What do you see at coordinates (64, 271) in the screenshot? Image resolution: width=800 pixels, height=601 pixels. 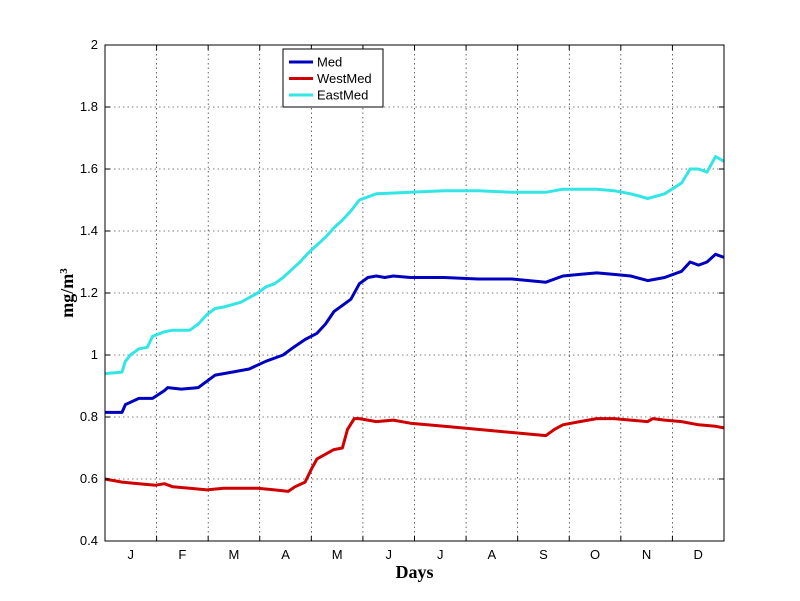 I see `y-axis-title-superscript: 3` at bounding box center [64, 271].